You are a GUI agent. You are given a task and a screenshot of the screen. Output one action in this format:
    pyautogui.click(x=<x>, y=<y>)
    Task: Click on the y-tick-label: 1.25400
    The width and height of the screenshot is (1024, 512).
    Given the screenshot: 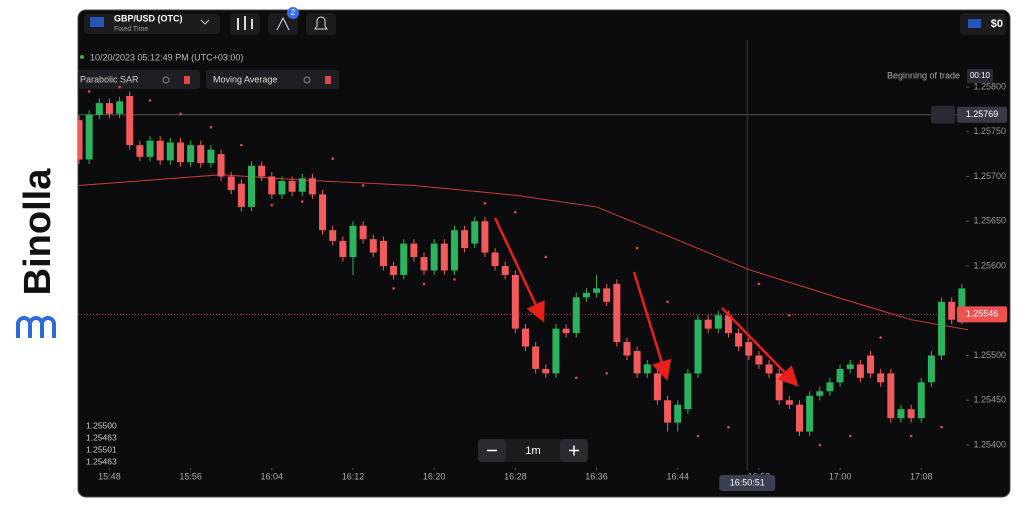 What is the action you would take?
    pyautogui.click(x=989, y=444)
    